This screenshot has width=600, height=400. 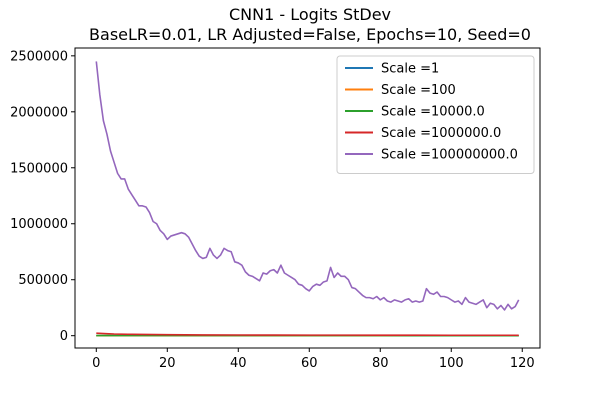 I want to click on y-tick-label-4: 2000000, so click(x=39, y=112).